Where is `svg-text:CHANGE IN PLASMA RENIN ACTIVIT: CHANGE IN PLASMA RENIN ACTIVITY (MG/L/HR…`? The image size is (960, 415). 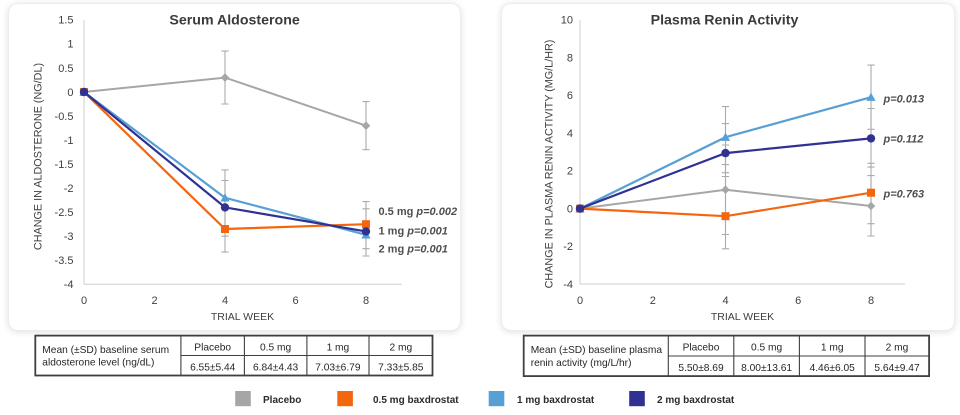
svg-text:CHANGE IN PLASMA RENIN ACTIVIT: CHANGE IN PLASMA RENIN ACTIVITY (MG/L/HR… is located at coordinates (550, 164).